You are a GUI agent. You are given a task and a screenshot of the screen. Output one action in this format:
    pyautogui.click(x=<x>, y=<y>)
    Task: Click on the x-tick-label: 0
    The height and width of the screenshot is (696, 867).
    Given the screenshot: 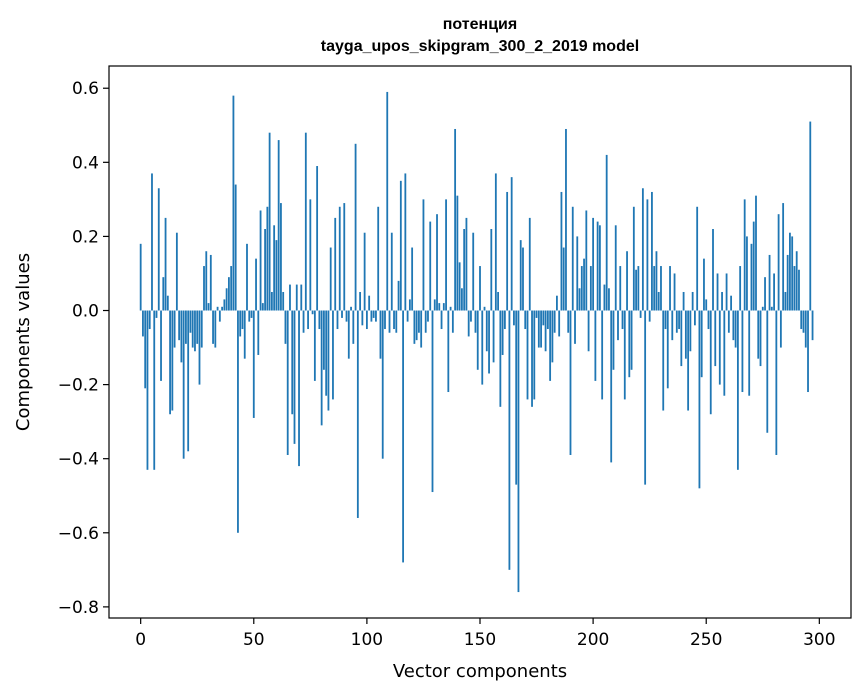 What is the action you would take?
    pyautogui.click(x=140, y=640)
    